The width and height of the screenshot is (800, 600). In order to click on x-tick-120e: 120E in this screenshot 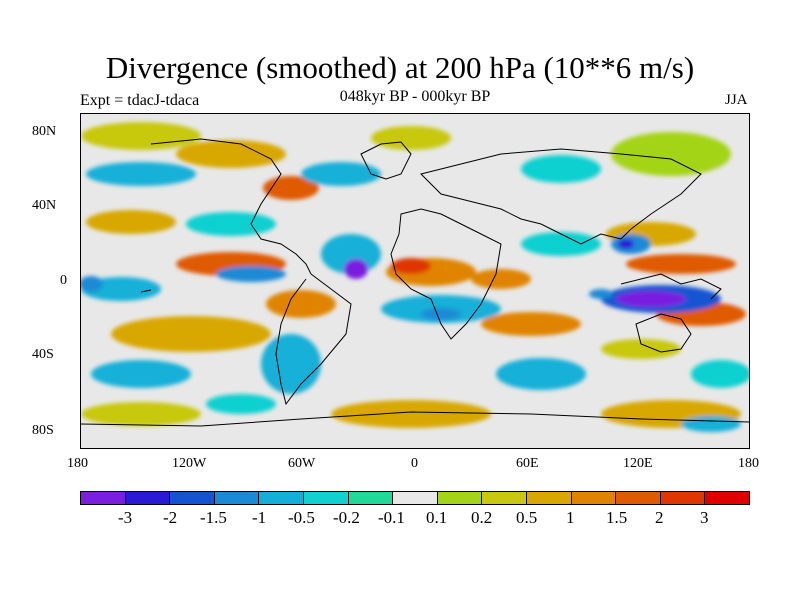, I will do `click(638, 463)`.